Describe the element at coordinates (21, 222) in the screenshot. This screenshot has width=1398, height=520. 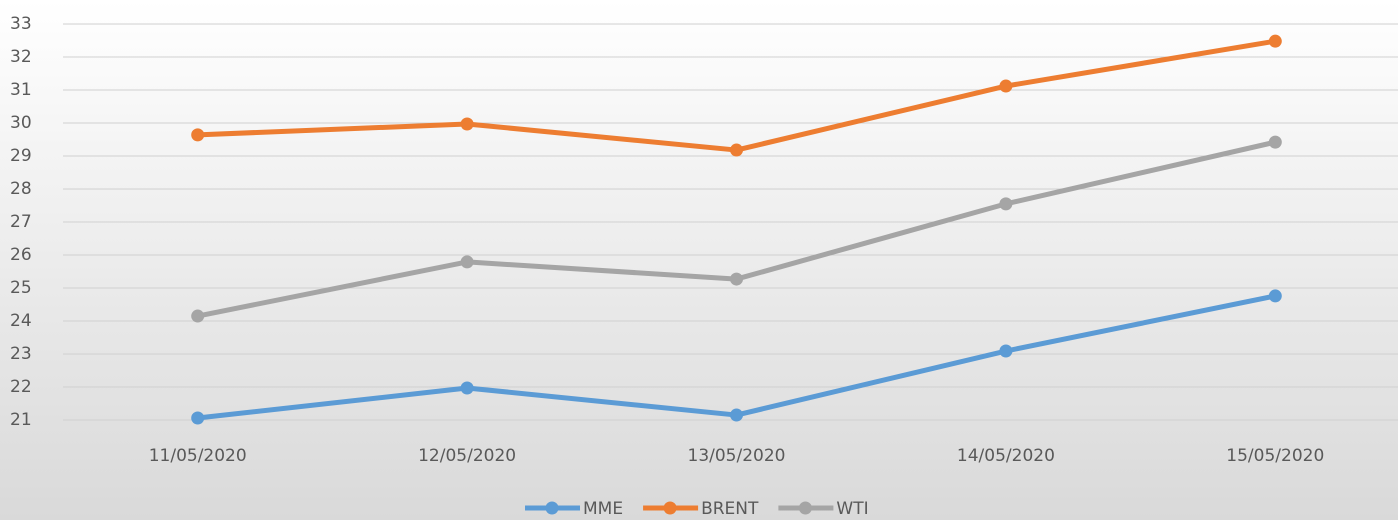
I see `y-tick-label: 27` at that location.